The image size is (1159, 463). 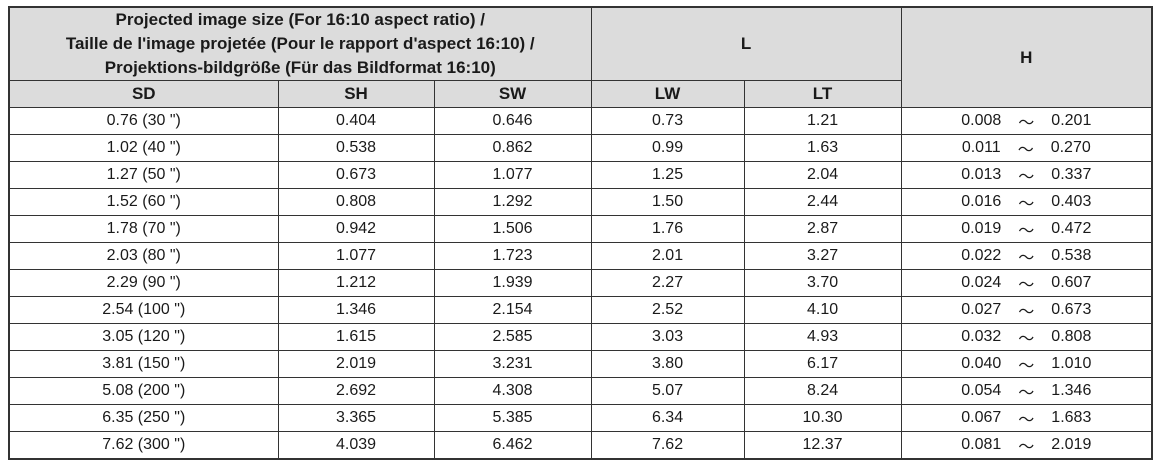 What do you see at coordinates (822, 202) in the screenshot?
I see `cell-lt: 2.44` at bounding box center [822, 202].